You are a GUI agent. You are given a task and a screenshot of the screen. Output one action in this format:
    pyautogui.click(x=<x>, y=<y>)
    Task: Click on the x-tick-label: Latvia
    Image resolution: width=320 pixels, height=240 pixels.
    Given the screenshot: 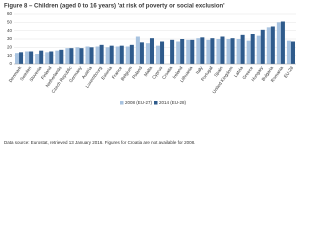 What is the action you would take?
    pyautogui.click(x=238, y=71)
    